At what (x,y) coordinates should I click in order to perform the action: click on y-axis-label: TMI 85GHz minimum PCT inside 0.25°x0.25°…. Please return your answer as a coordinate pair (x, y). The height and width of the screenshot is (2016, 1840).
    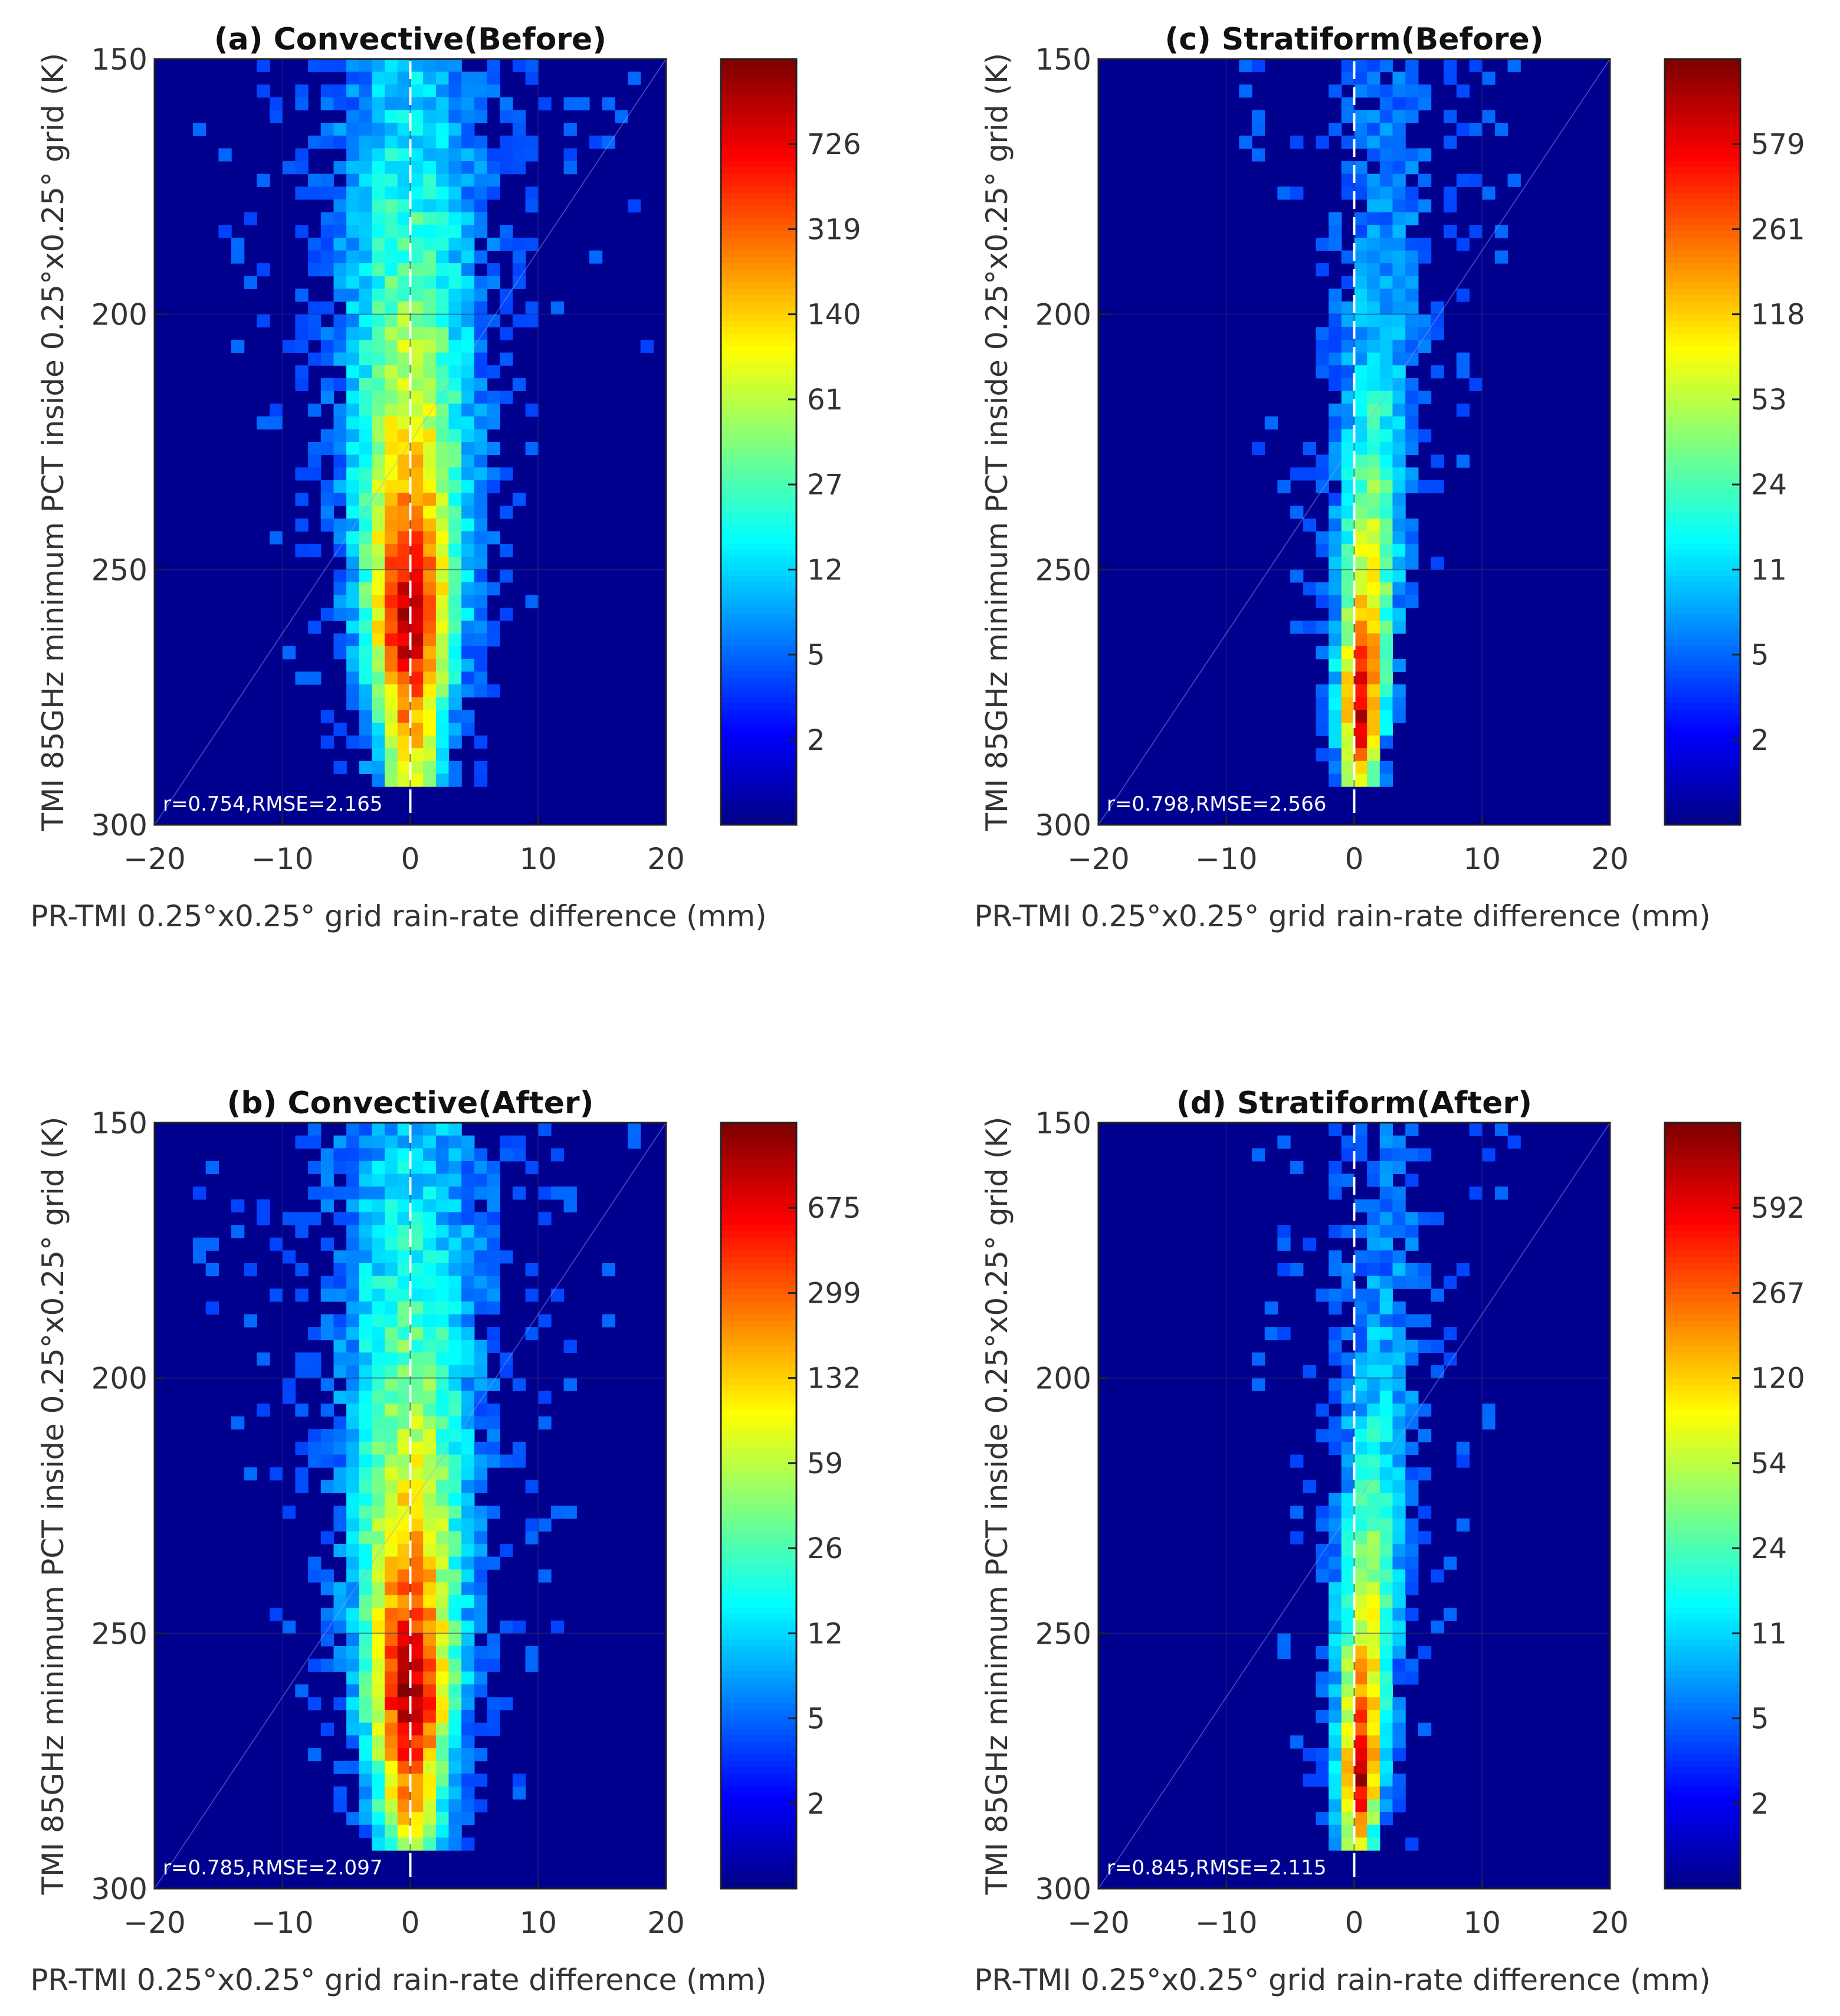
    Looking at the image, I should click on (997, 443).